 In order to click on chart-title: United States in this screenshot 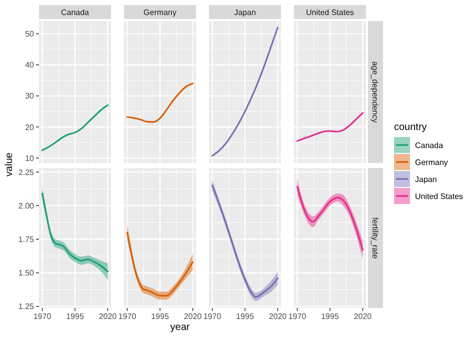, I will do `click(330, 12)`.